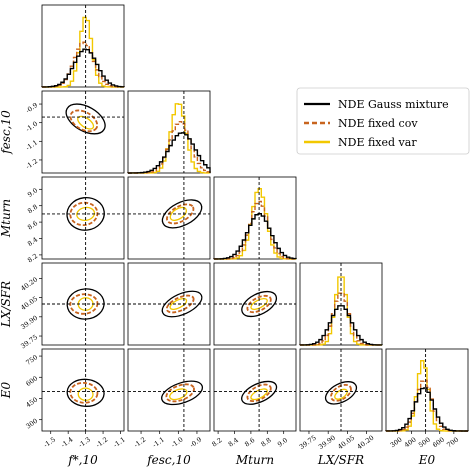  Describe the element at coordinates (177, 442) in the screenshot. I see `xtick-label-1--1.0: -1.0` at that location.